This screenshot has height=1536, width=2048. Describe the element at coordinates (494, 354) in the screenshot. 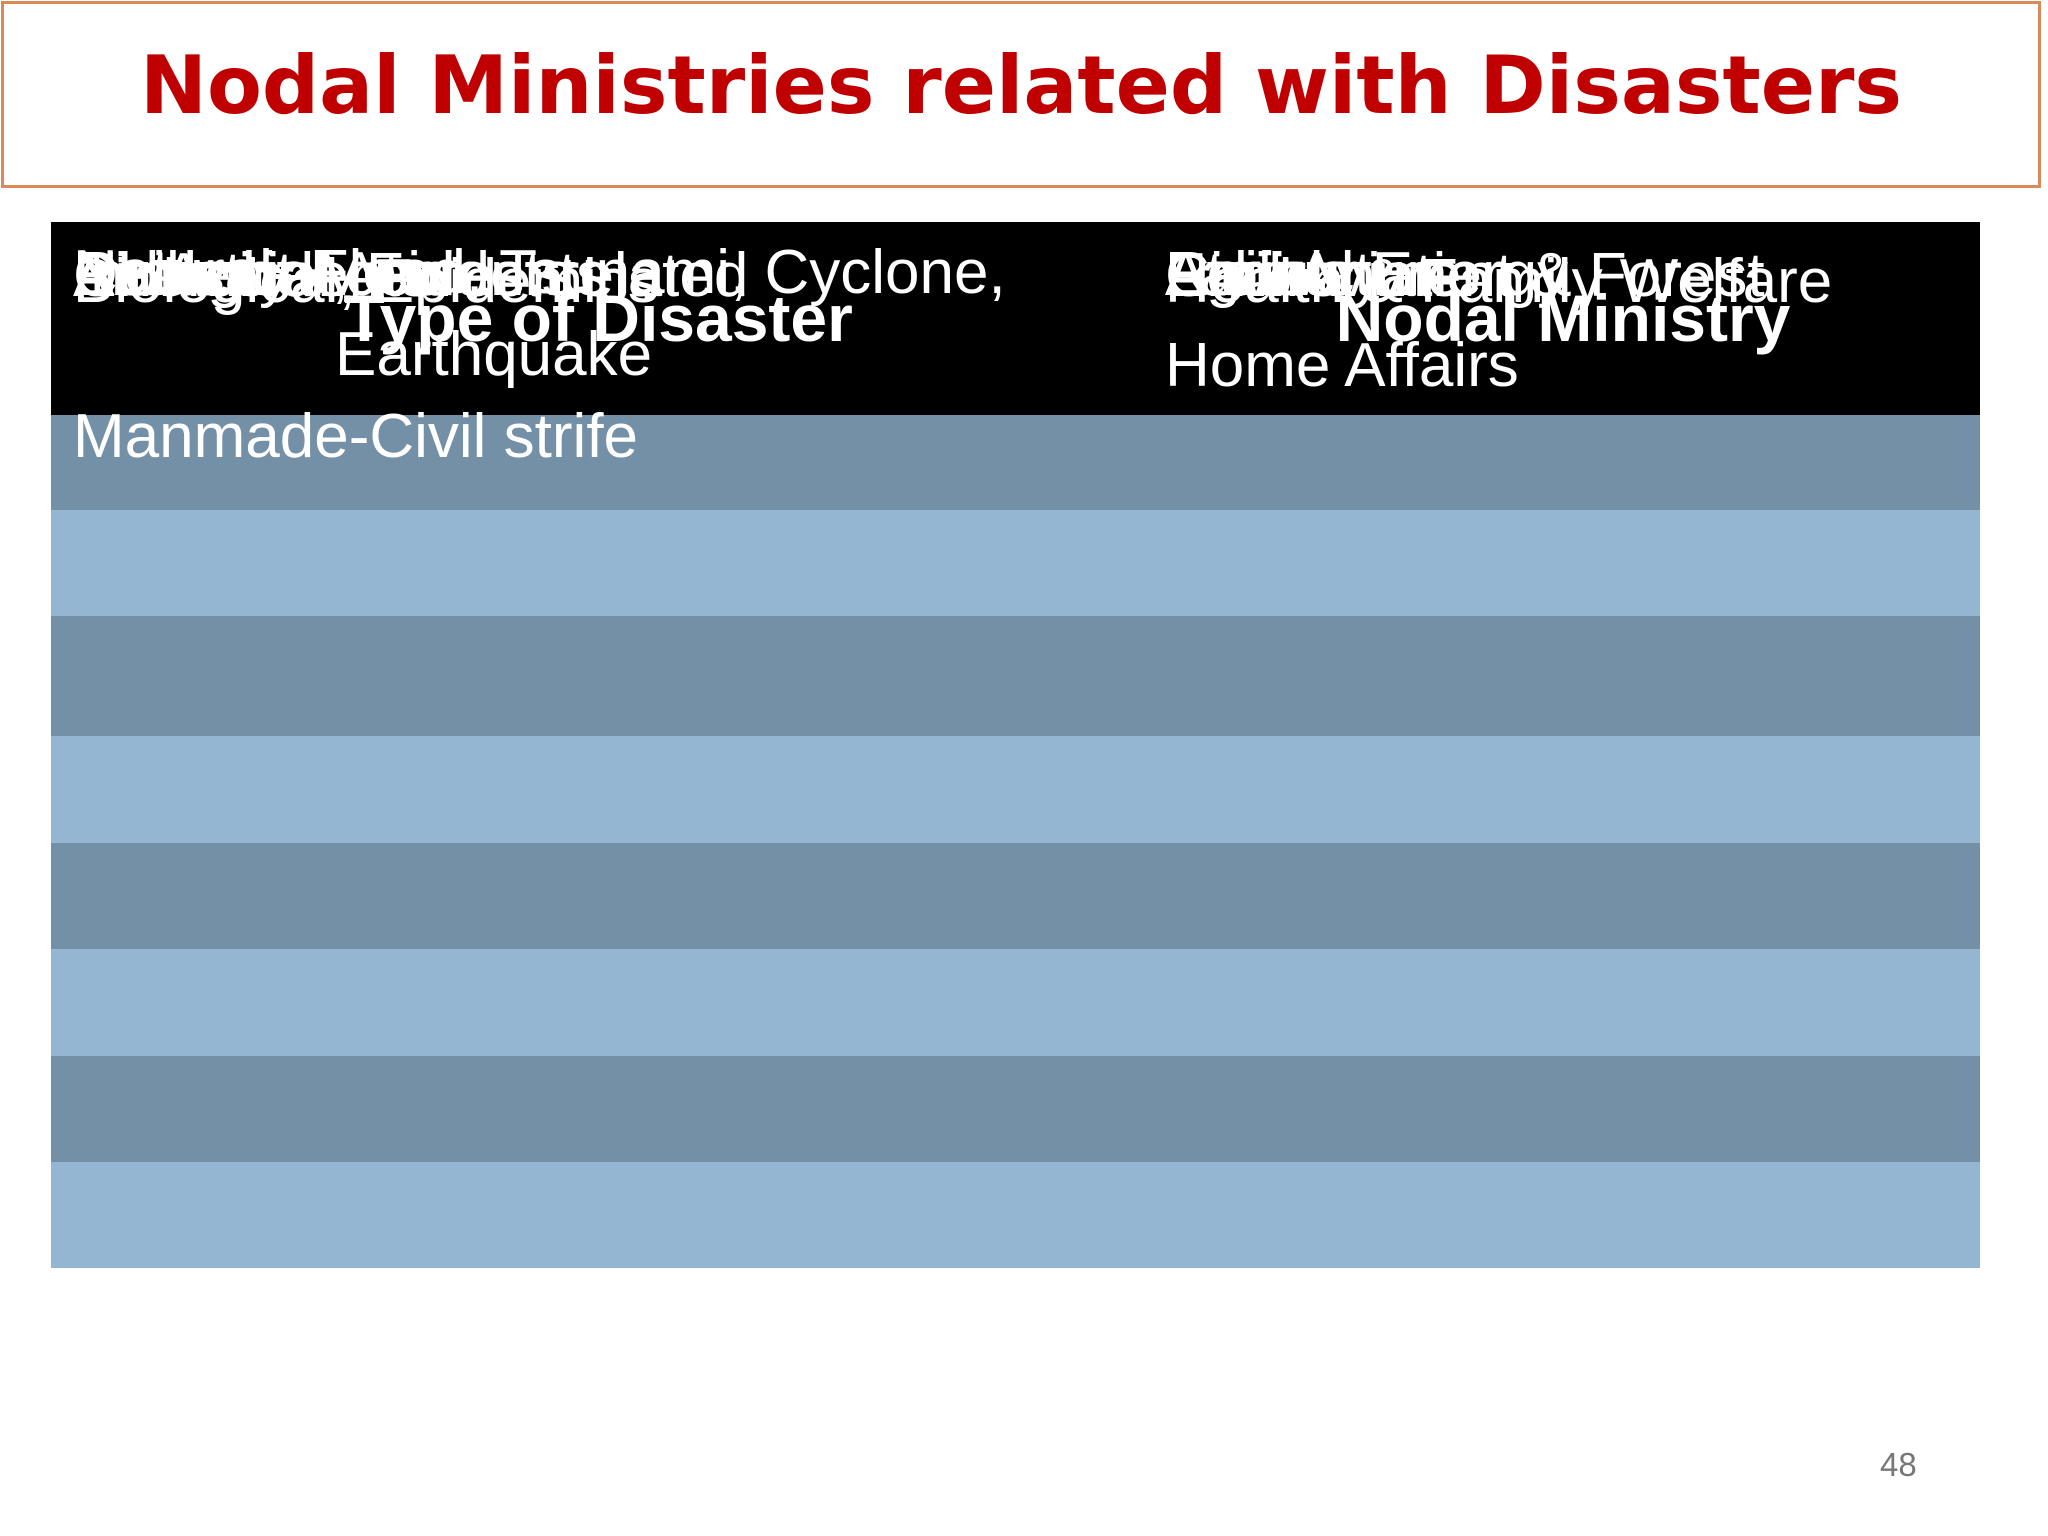

I see `cell-line: Earthquake` at that location.